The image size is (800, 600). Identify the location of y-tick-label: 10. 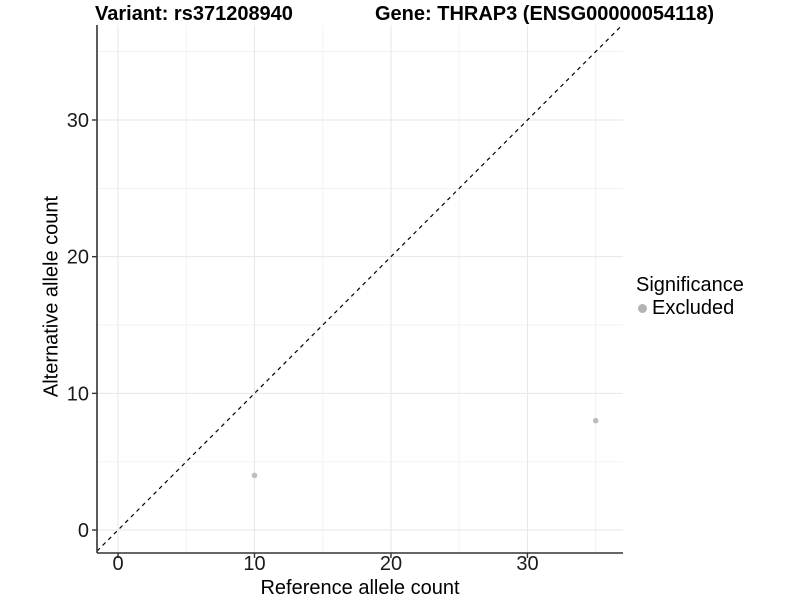
(78, 394).